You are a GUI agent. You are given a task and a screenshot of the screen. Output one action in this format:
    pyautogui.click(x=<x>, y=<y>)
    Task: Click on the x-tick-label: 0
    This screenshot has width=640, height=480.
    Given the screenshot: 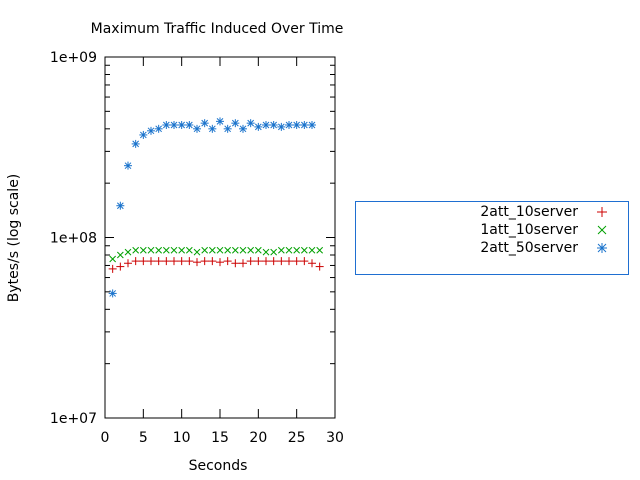 What is the action you would take?
    pyautogui.click(x=105, y=438)
    